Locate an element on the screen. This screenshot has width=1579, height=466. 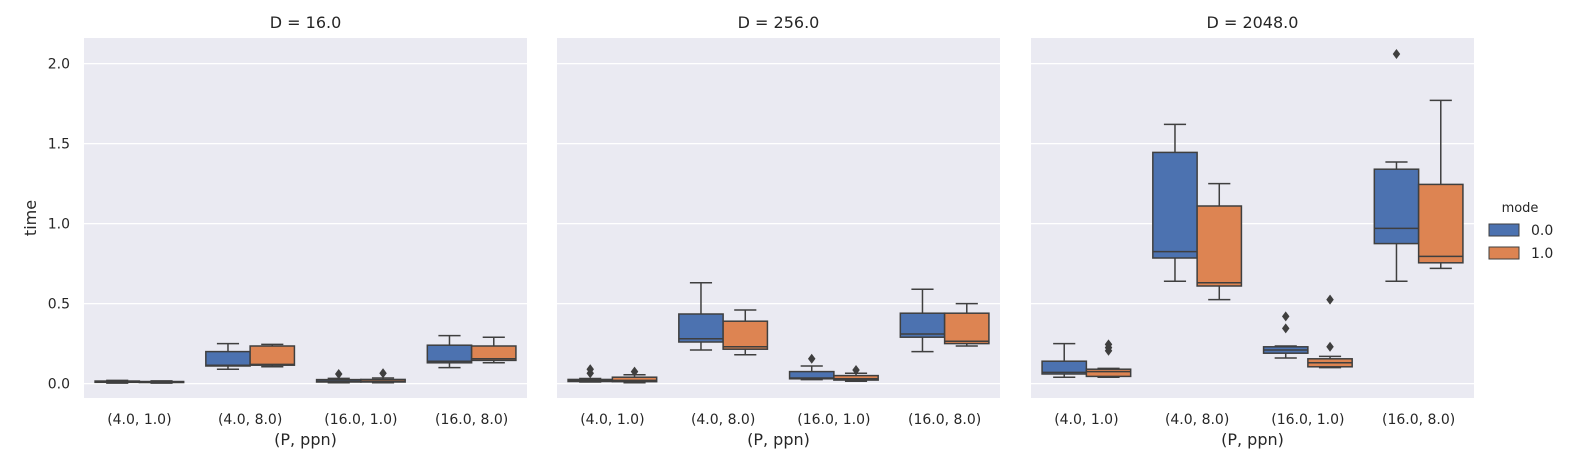
legend: mode 0.0 1.0 is located at coordinates (1520, 231).